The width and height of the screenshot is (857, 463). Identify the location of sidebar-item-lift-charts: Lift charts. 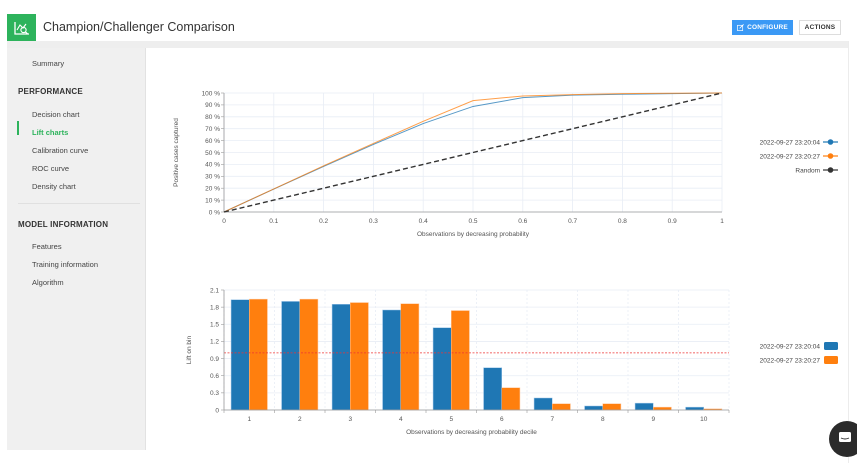
(50, 132).